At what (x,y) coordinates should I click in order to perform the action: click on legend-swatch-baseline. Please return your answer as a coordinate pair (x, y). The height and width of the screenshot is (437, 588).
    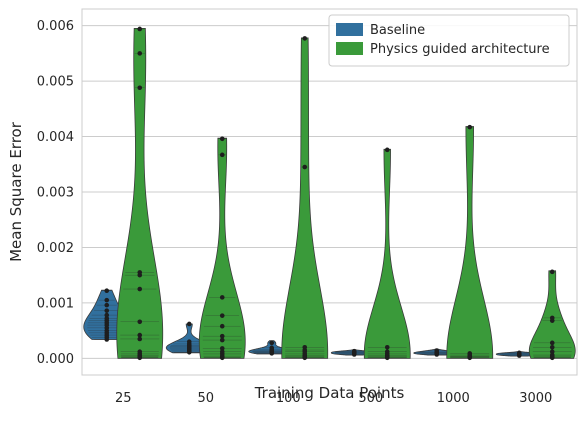
    Looking at the image, I should click on (349, 29).